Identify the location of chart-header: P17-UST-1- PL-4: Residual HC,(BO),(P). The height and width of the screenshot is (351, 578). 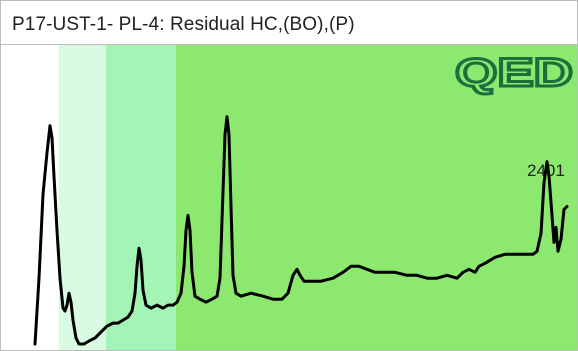
(289, 22).